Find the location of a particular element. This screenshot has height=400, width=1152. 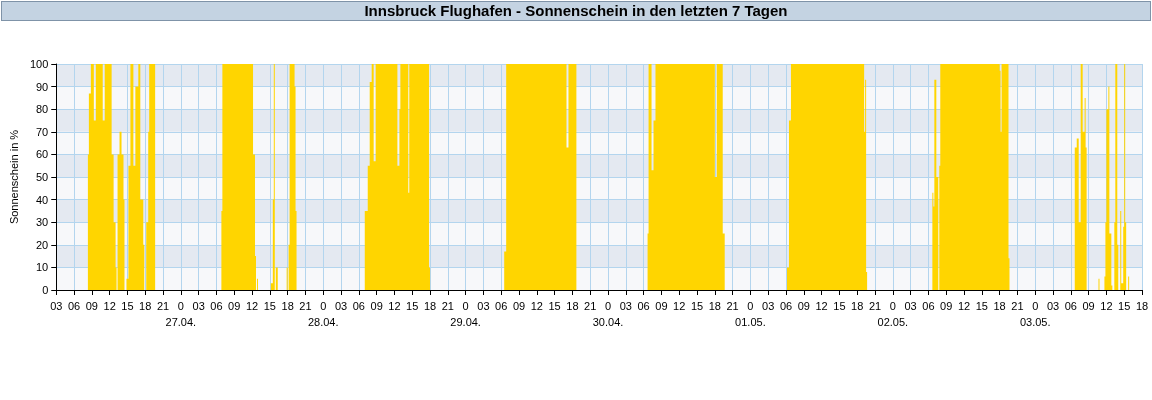

y-tick-label: 20 is located at coordinates (42, 244).